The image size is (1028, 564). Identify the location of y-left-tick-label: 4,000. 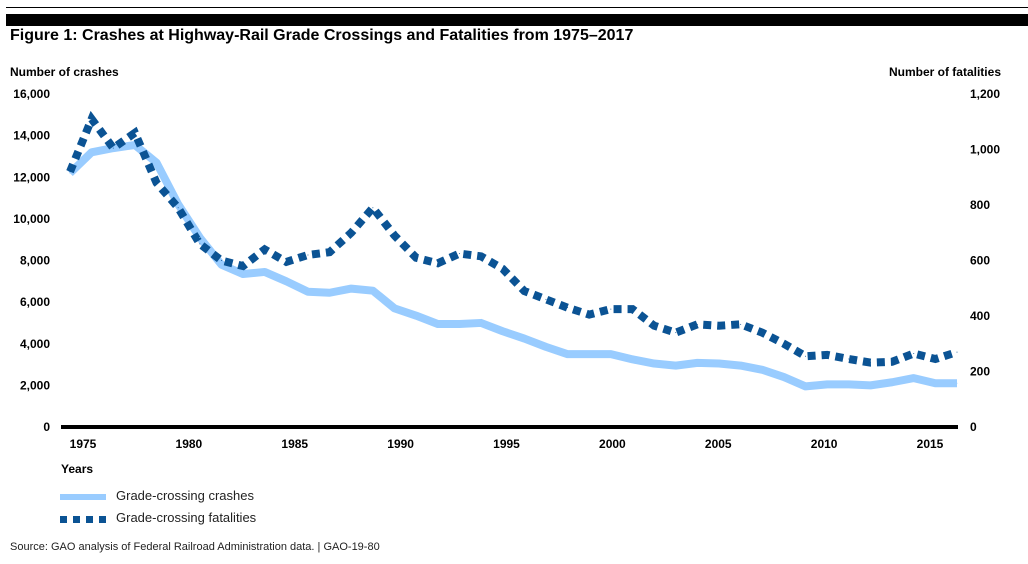
(35, 344).